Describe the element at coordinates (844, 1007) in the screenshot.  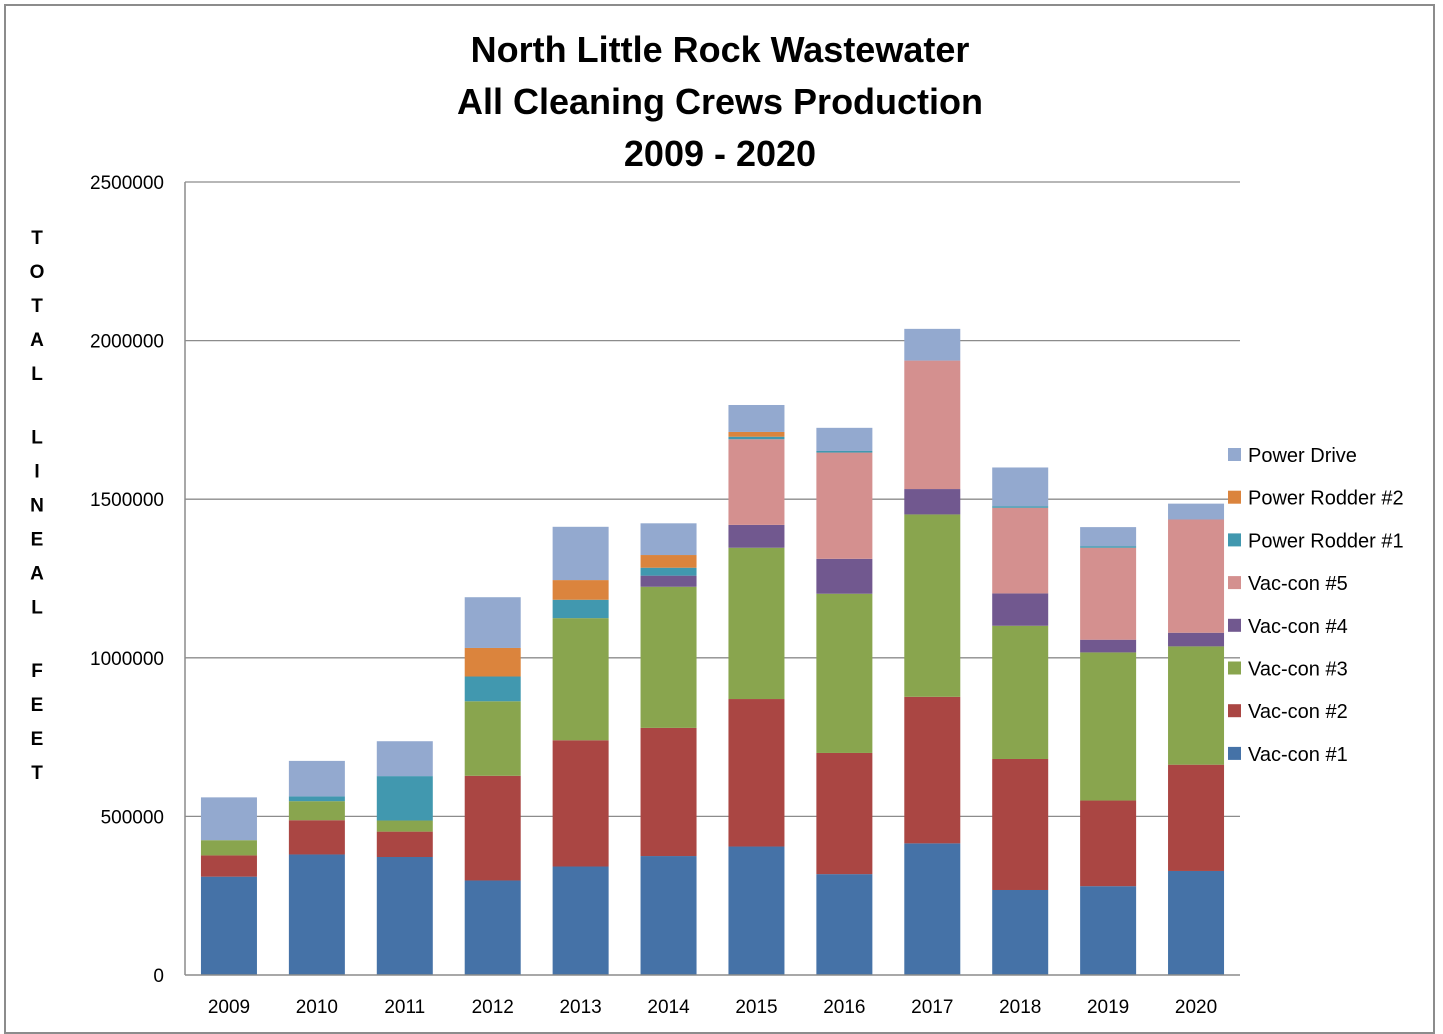
I see `x-tick-label: 2016` at that location.